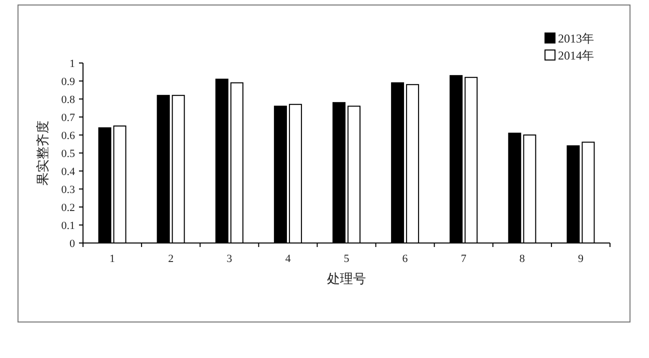 This screenshot has height=358, width=649. What do you see at coordinates (347, 259) in the screenshot?
I see `x-tick-label: 5` at bounding box center [347, 259].